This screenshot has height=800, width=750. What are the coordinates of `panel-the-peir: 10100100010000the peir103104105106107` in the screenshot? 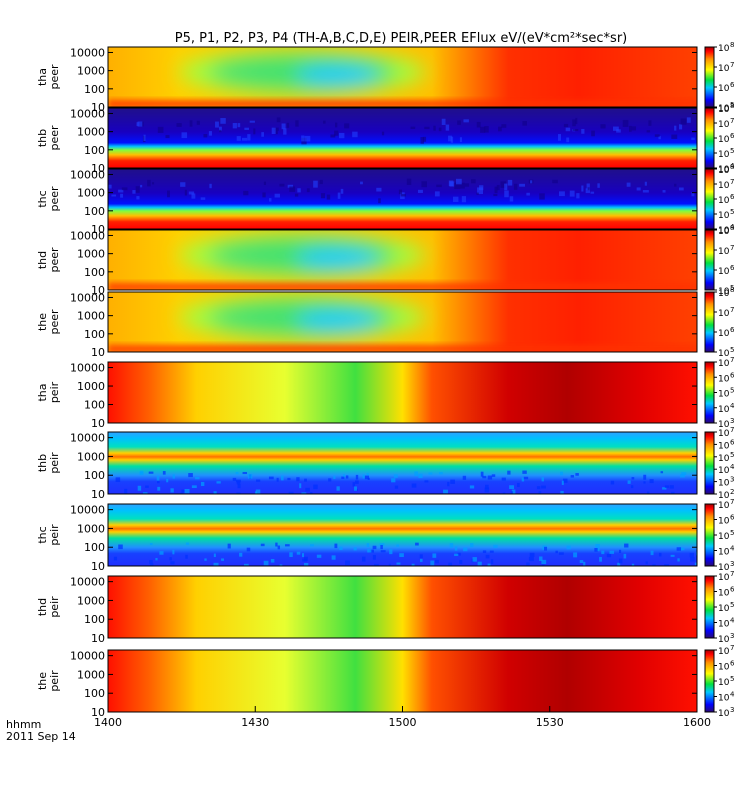 It's located at (385, 681).